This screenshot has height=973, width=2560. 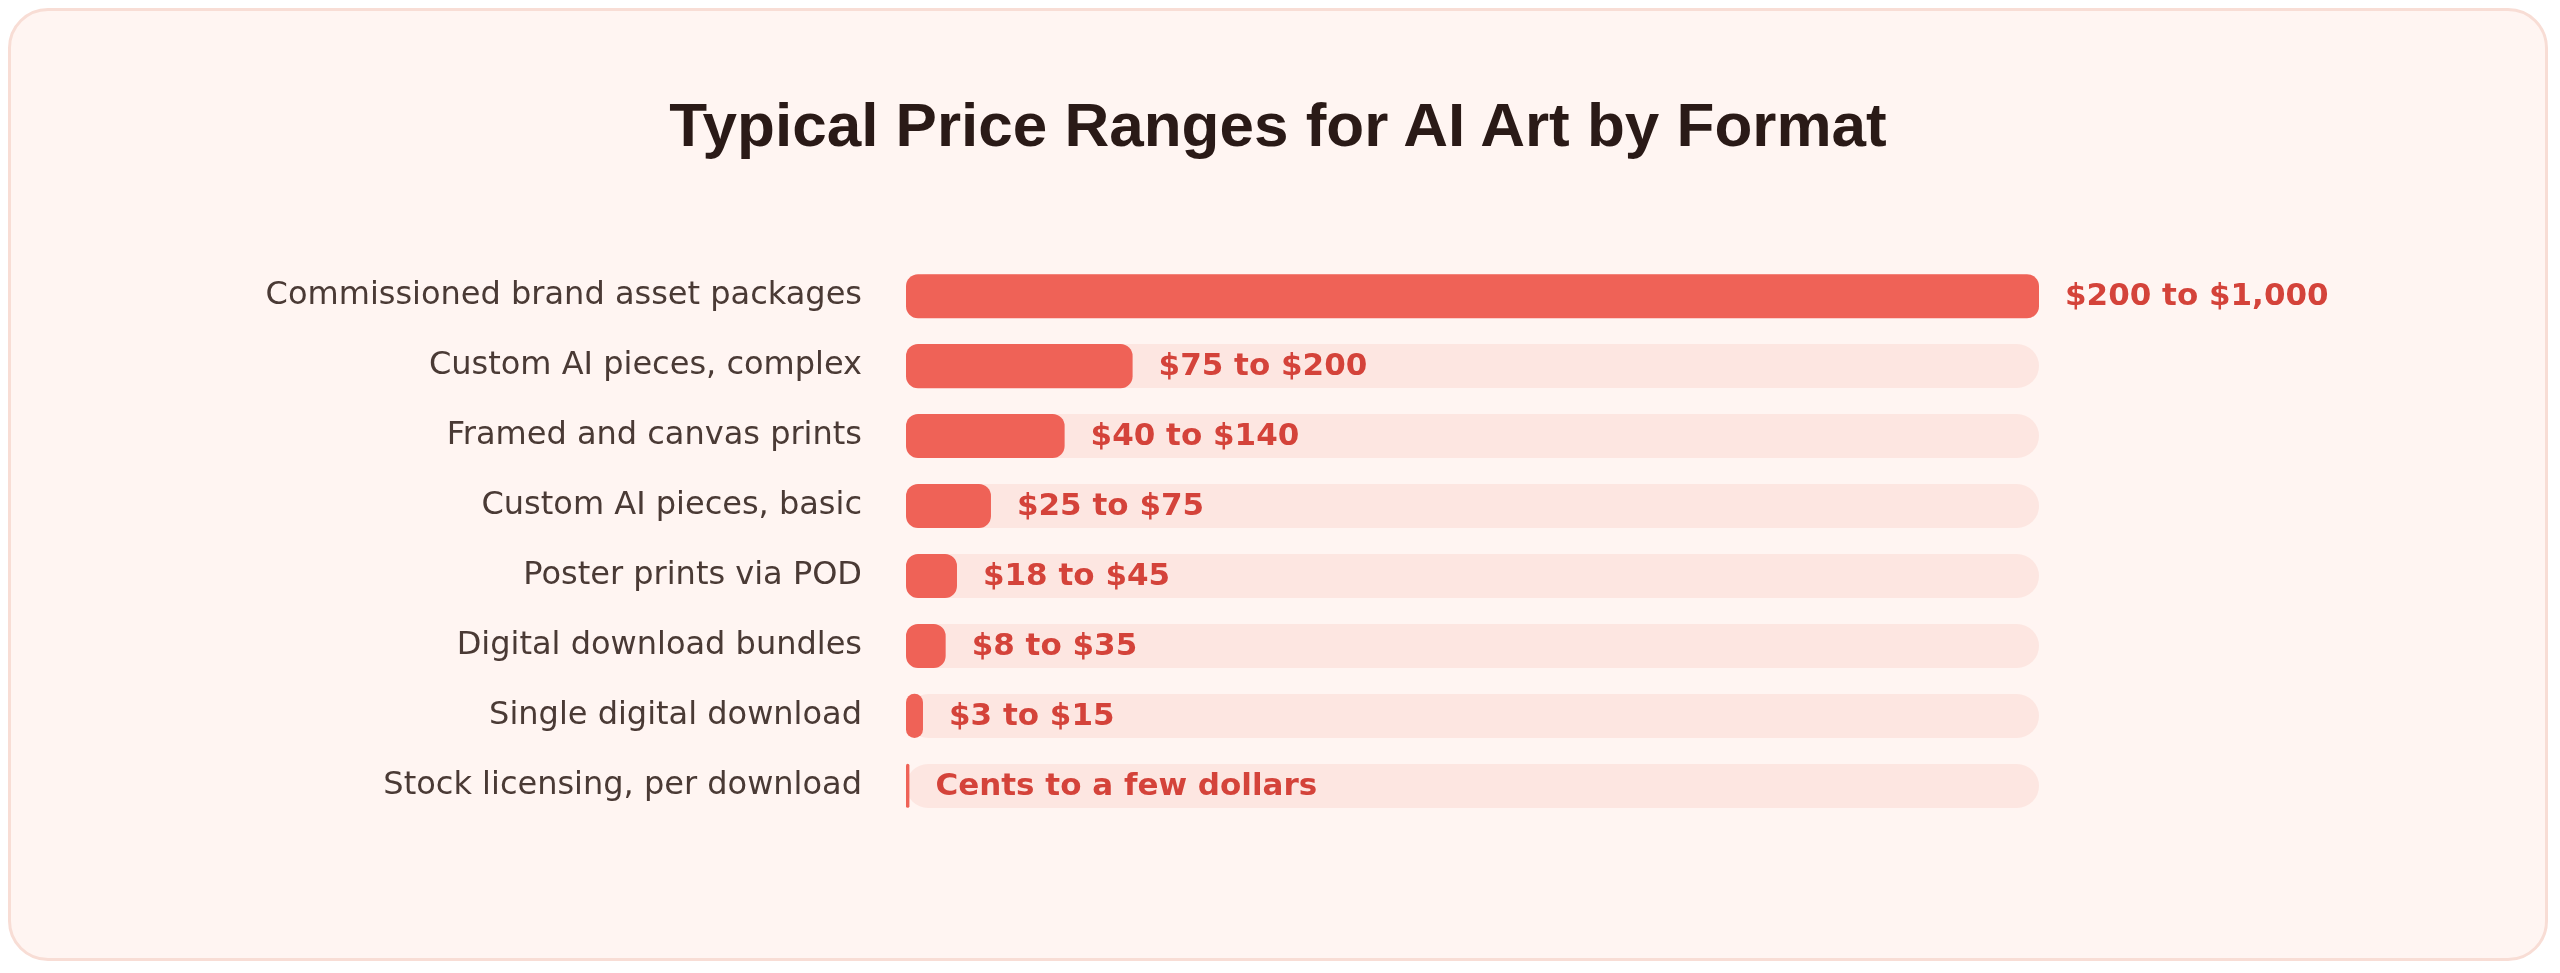 I want to click on data-label: Cents to a few dollars, so click(x=1126, y=783).